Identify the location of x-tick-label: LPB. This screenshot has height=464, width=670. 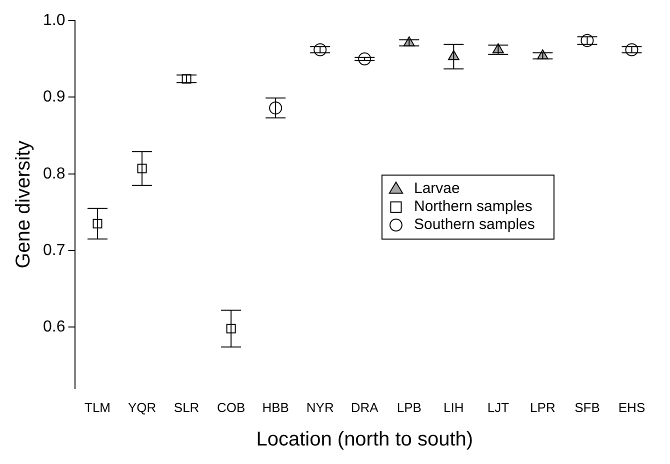
(409, 407).